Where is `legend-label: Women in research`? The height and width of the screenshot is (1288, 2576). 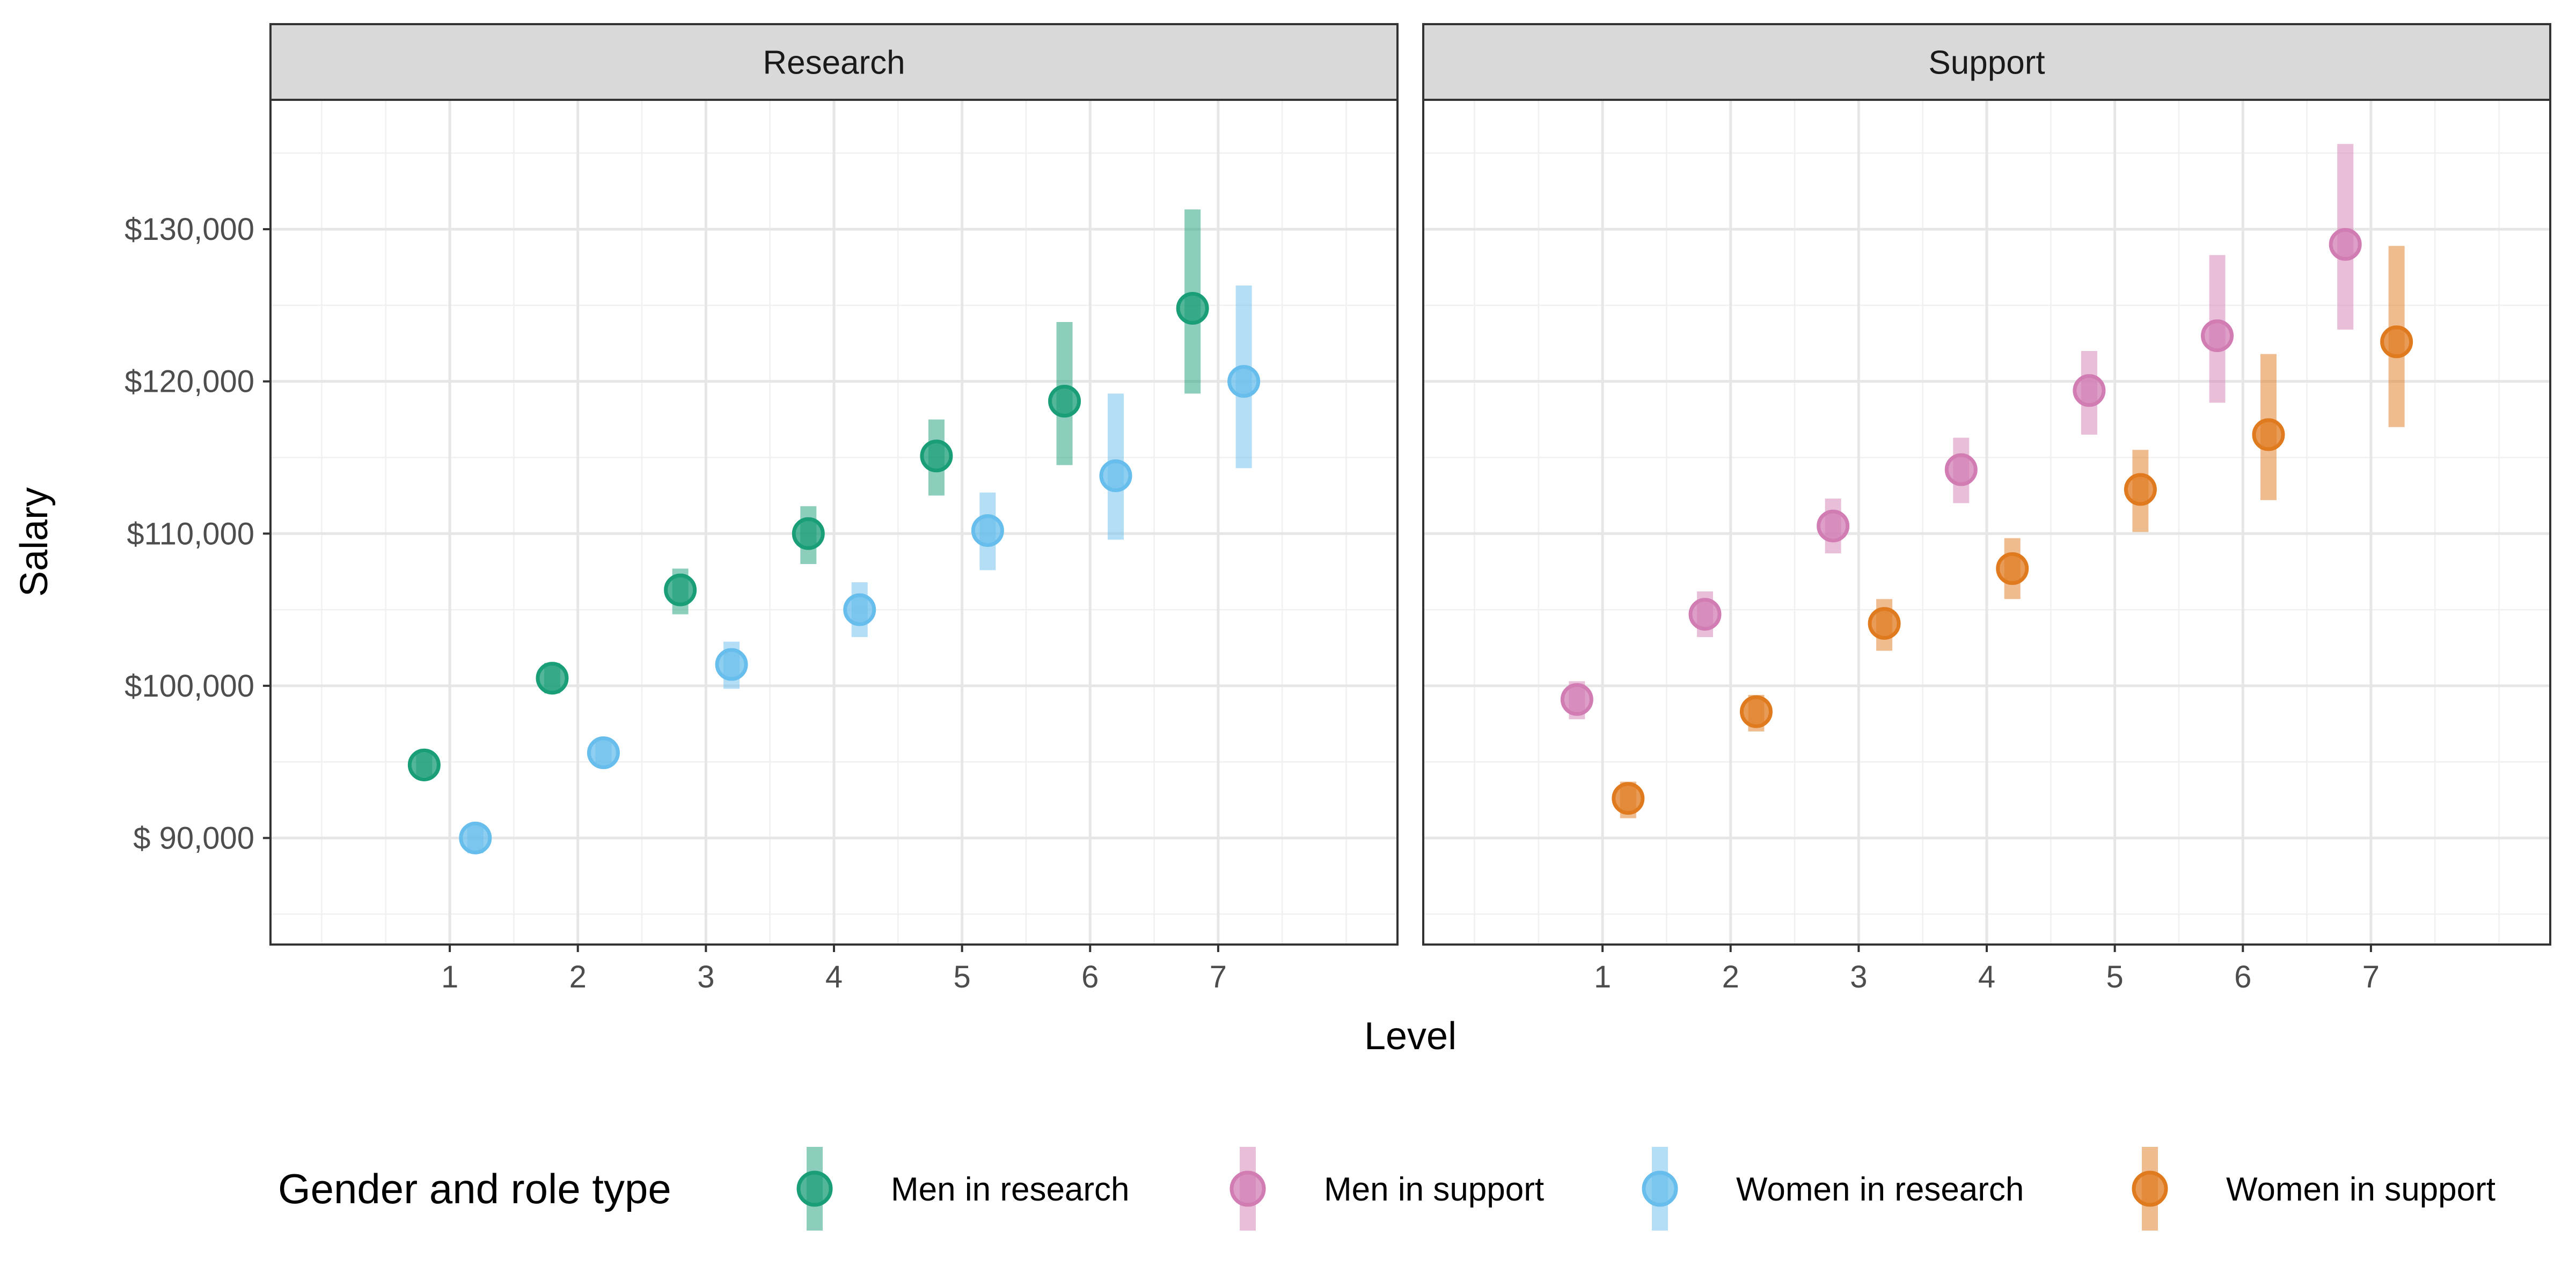 legend-label: Women in research is located at coordinates (1880, 1189).